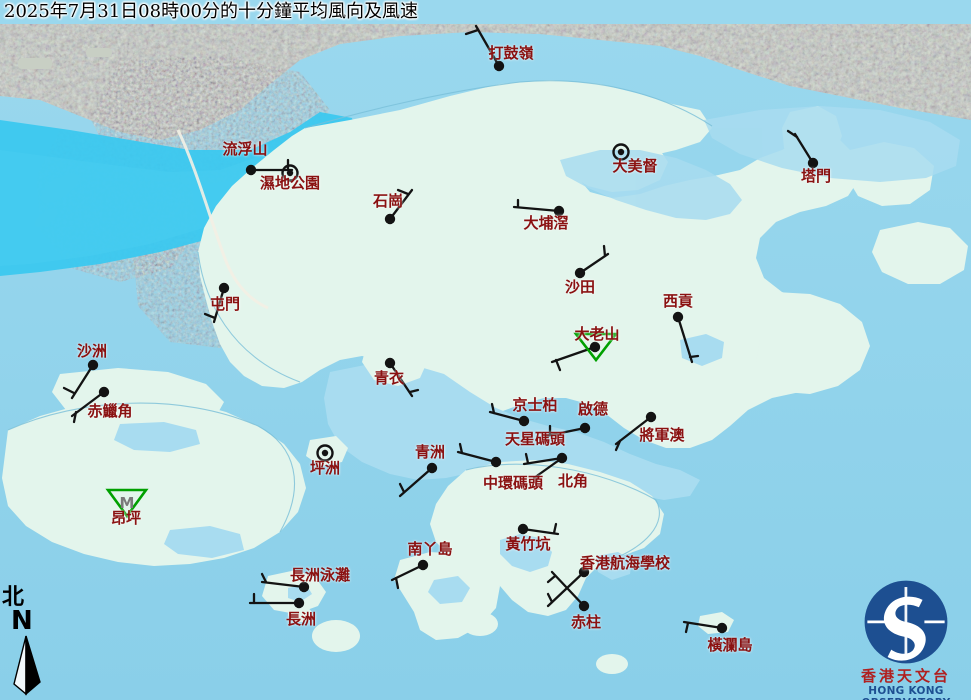 Image resolution: width=971 pixels, height=700 pixels. Describe the element at coordinates (877, 622) in the screenshot. I see `logo-crosshair-h-left` at that location.